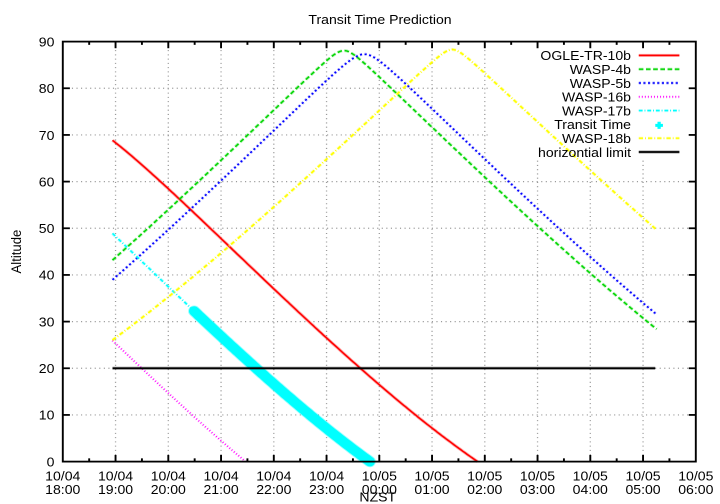  What do you see at coordinates (485, 489) in the screenshot?
I see `svg-text: 02:00` at bounding box center [485, 489].